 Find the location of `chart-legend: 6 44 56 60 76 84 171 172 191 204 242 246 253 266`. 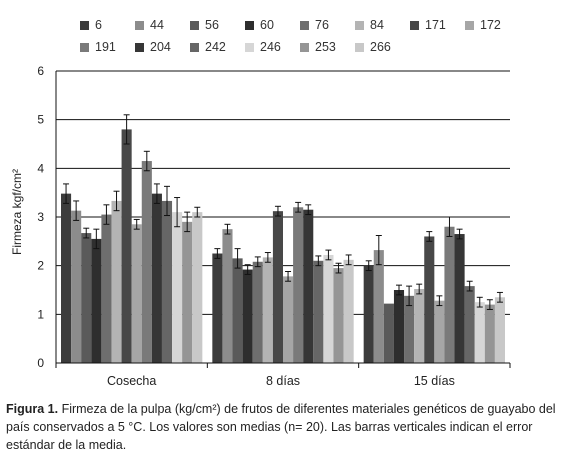

chart-legend: 6 44 56 60 76 84 171 172 191 204 242 246 253 266 is located at coordinates (310, 36).